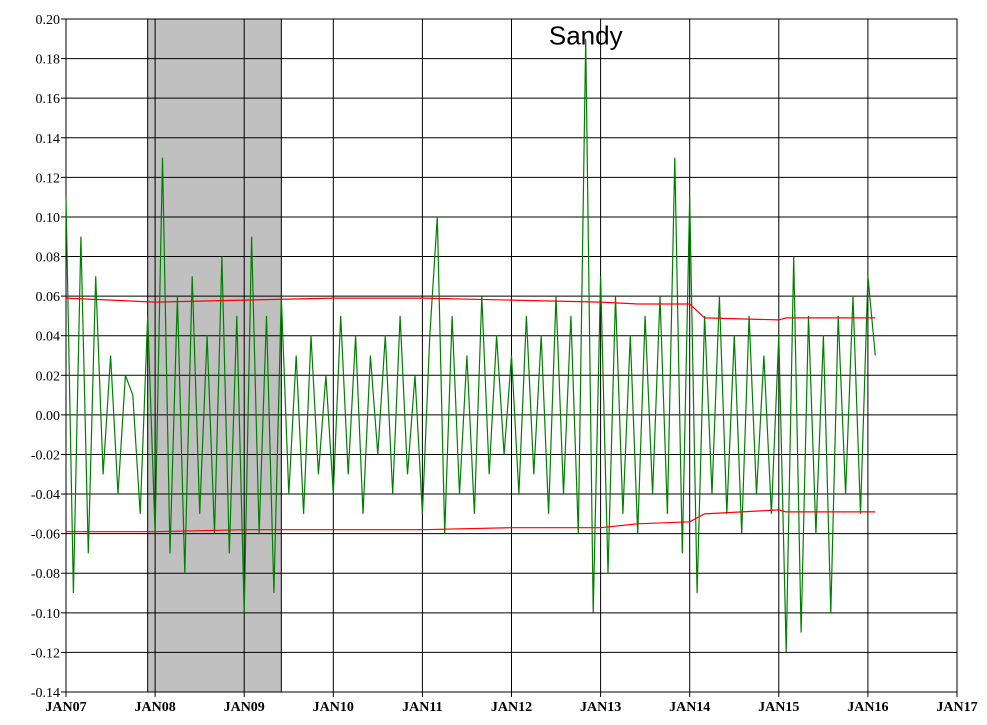 Image resolution: width=987 pixels, height=725 pixels. I want to click on y-tick-label: -0.04, so click(45, 495).